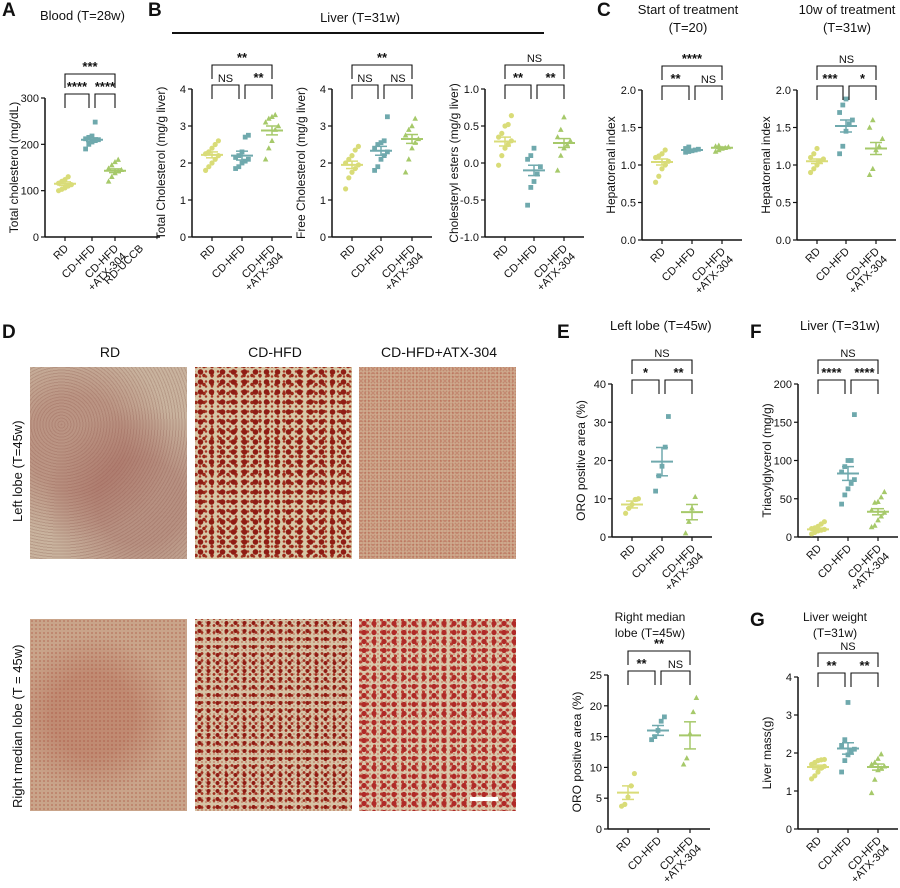 The image size is (900, 888). Describe the element at coordinates (835, 617) in the screenshot. I see `panel-g-title: Liver weight` at that location.